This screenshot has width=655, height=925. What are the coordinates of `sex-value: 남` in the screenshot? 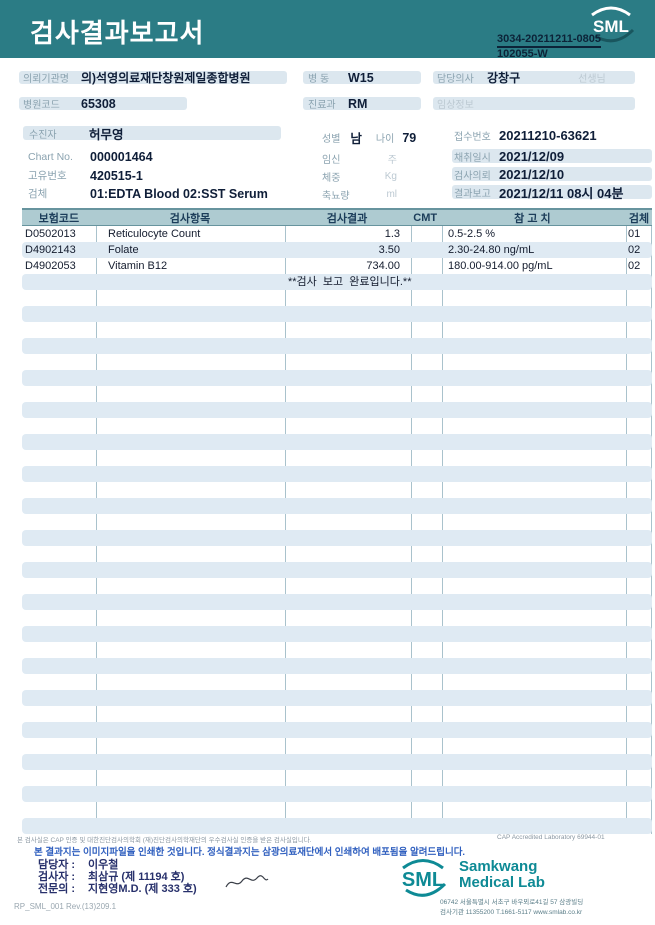 It's located at (356, 139).